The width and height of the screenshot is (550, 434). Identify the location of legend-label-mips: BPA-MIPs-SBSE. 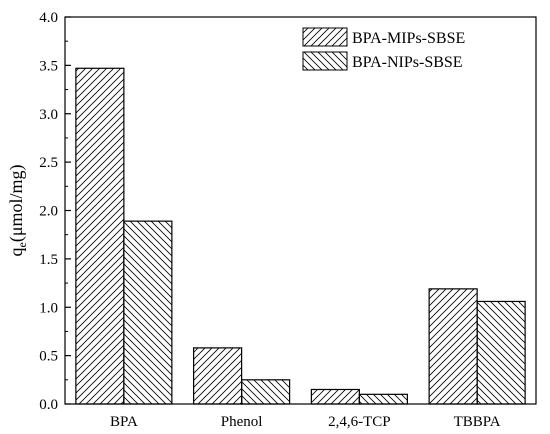
(408, 38).